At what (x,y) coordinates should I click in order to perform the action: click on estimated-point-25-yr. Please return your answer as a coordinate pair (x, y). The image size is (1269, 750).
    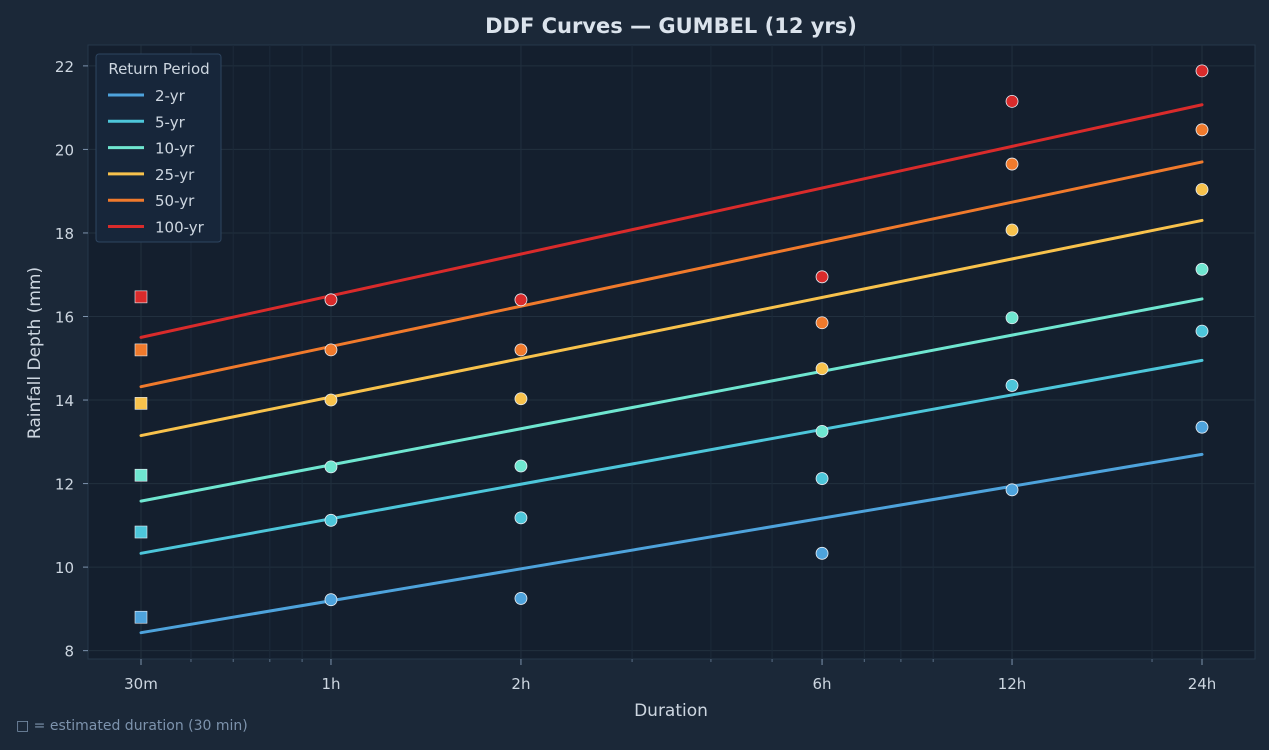
    Looking at the image, I should click on (141, 403).